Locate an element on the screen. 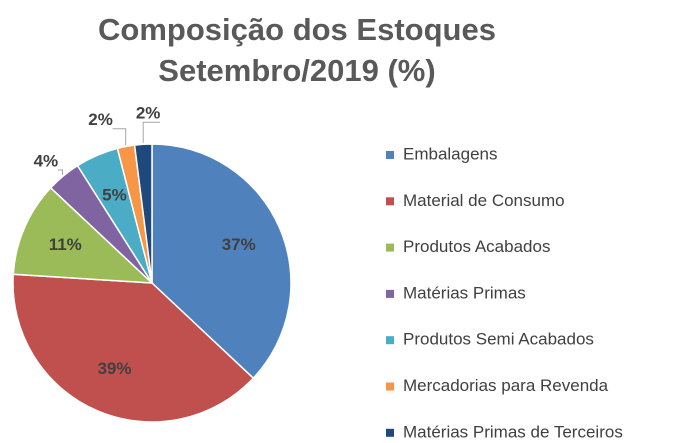 Image resolution: width=688 pixels, height=443 pixels. data-label: 11% is located at coordinates (65, 244).